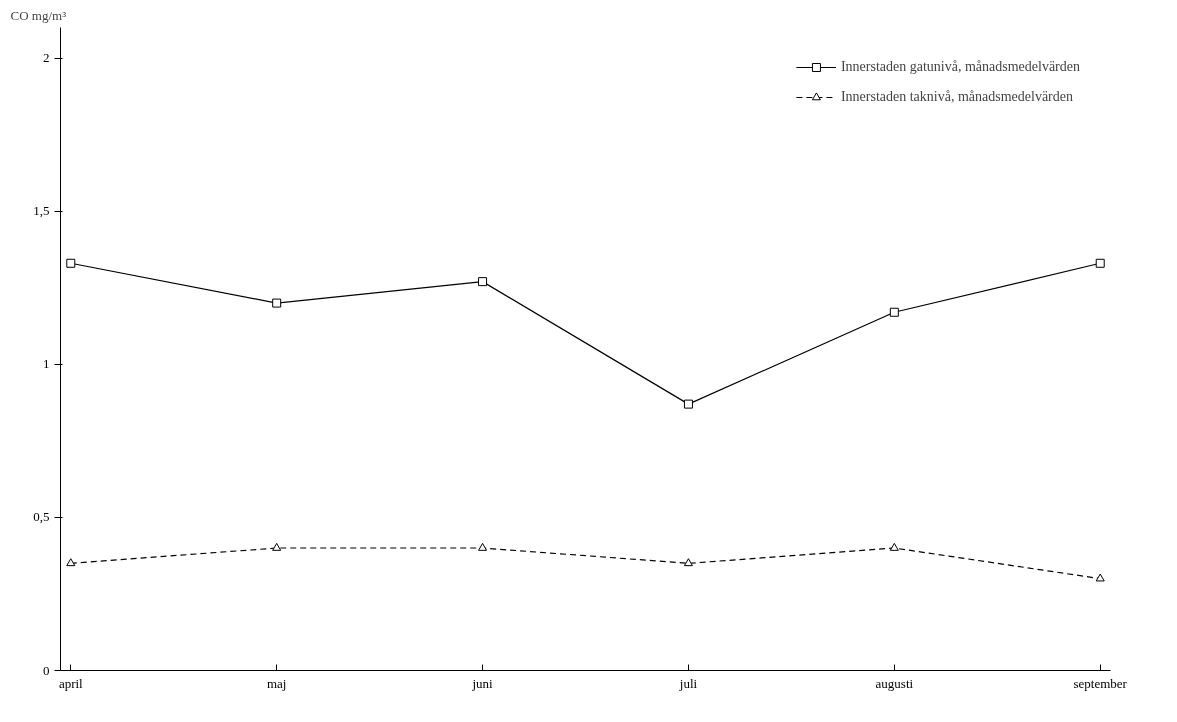 Image resolution: width=1177 pixels, height=722 pixels. Describe the element at coordinates (1100, 683) in the screenshot. I see `x-tick-label: september` at that location.